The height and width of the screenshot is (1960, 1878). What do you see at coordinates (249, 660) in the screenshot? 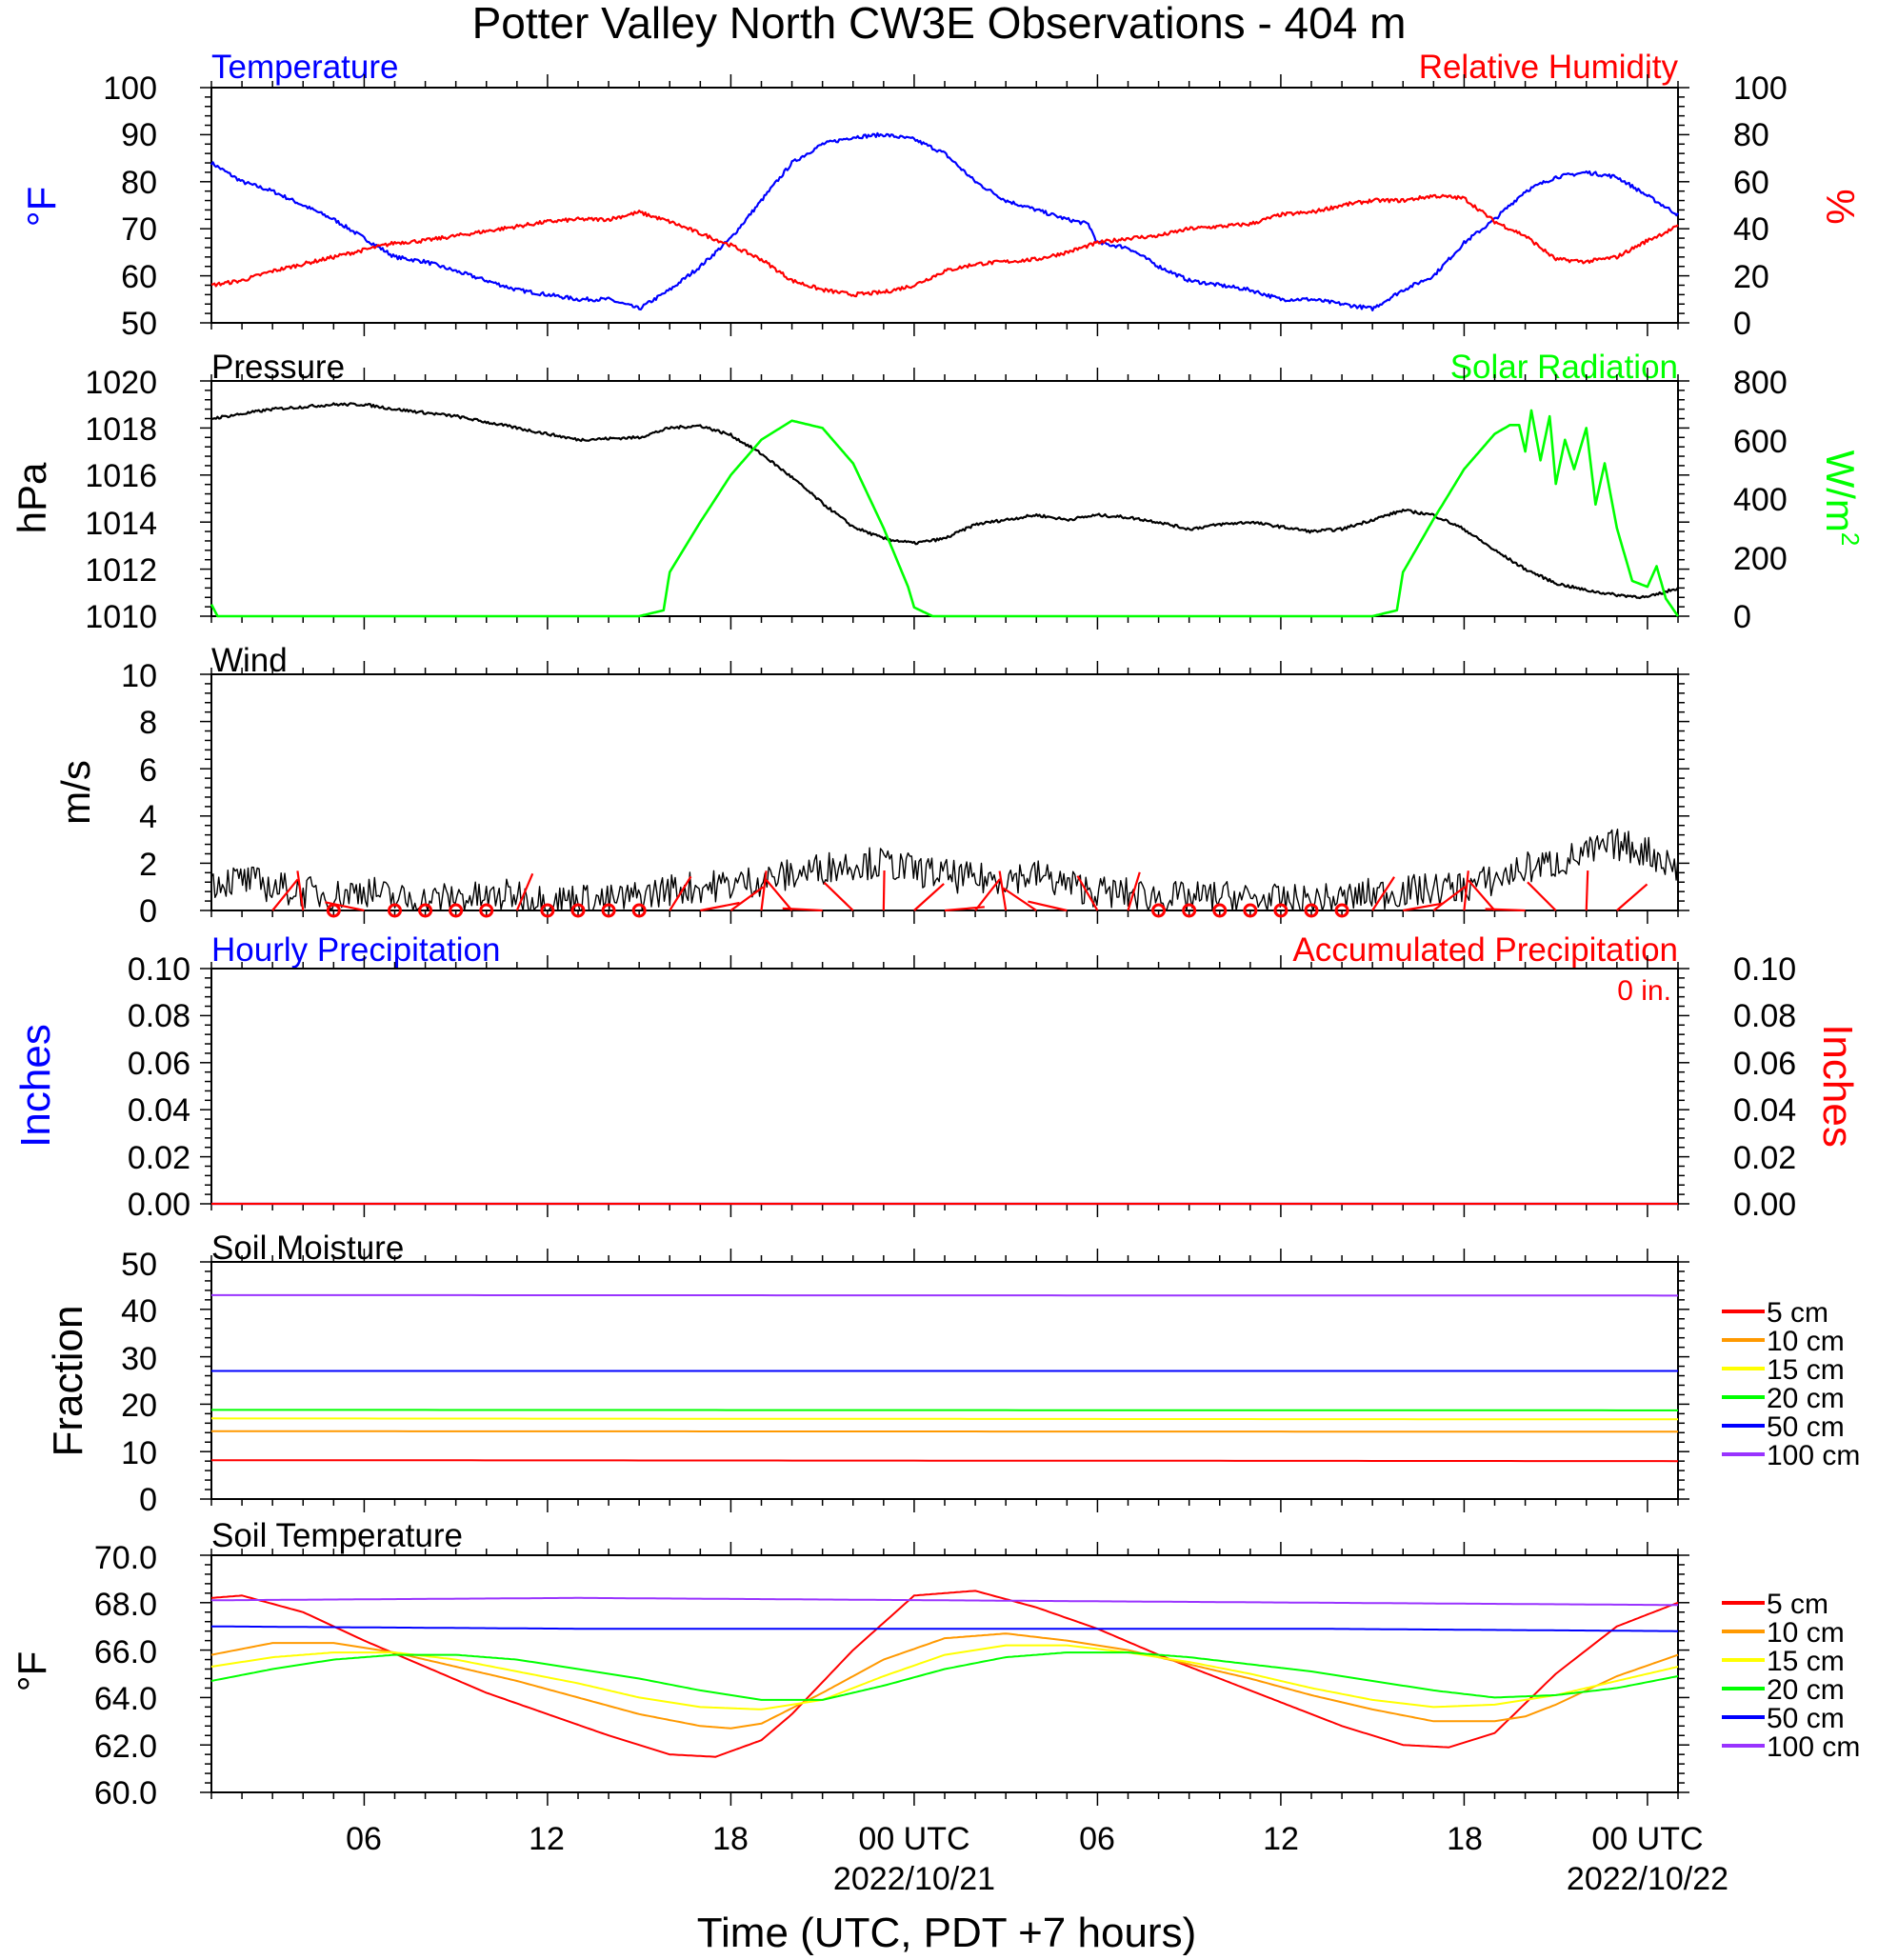
I see `panel-wind-left-title: Wind` at bounding box center [249, 660].